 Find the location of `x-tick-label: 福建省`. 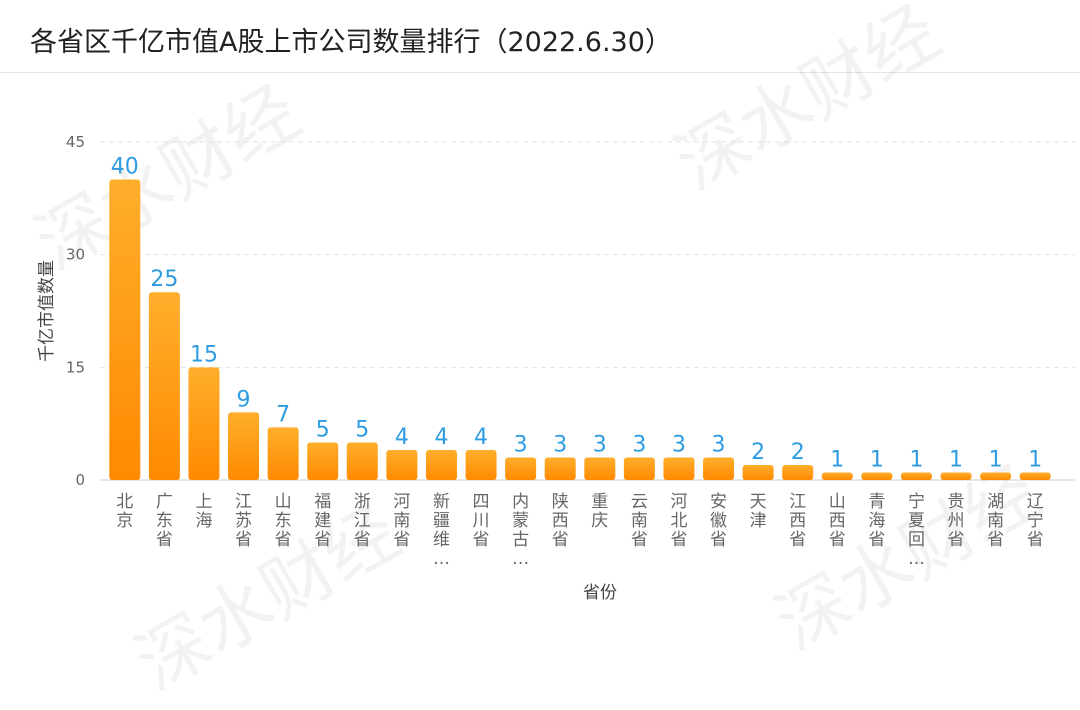

x-tick-label: 福建省 is located at coordinates (322, 521).